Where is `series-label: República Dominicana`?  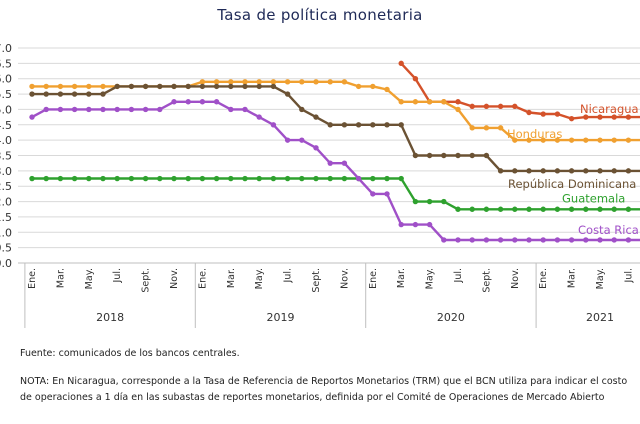
series-label: República Dominicana is located at coordinates (572, 184).